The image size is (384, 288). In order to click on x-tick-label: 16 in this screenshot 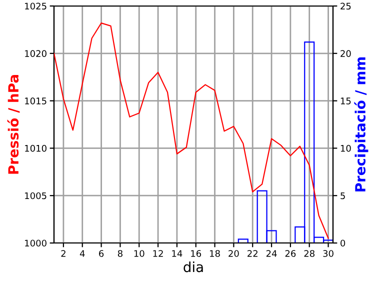, I will do `click(196, 253)`.